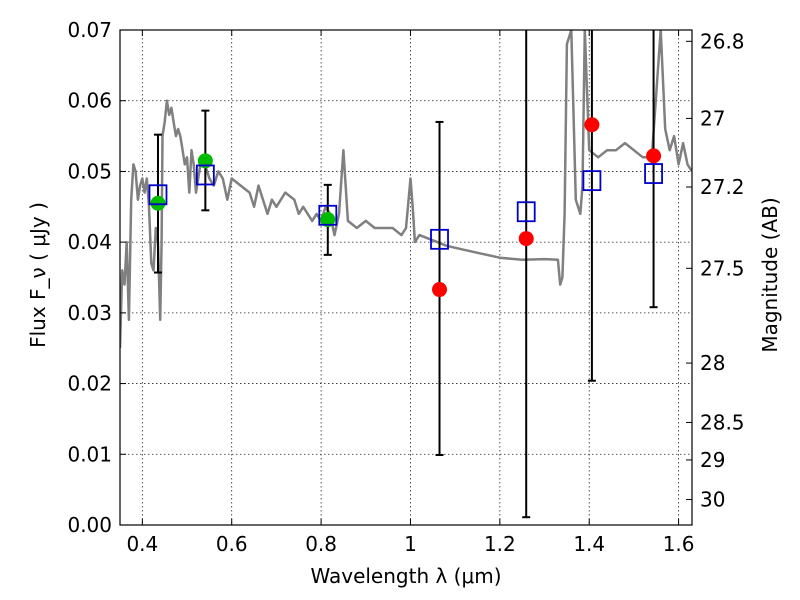 This screenshot has height=600, width=800. I want to click on x-tick-label: 0.8, so click(321, 544).